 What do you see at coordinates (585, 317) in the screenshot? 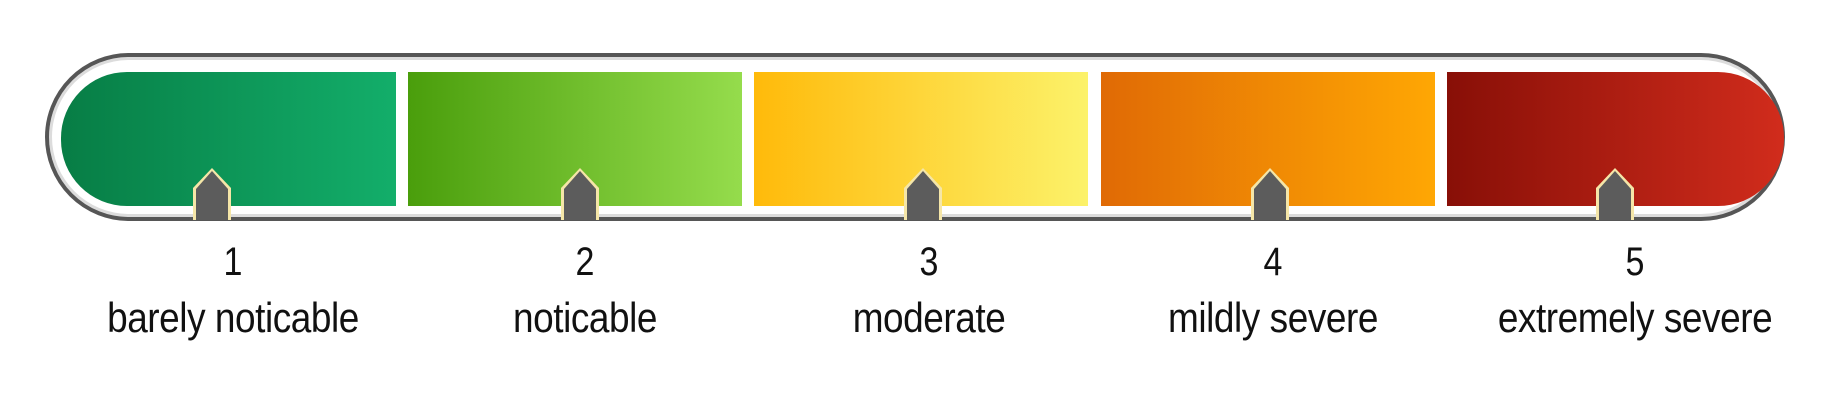
I see `level-label: noticable` at bounding box center [585, 317].